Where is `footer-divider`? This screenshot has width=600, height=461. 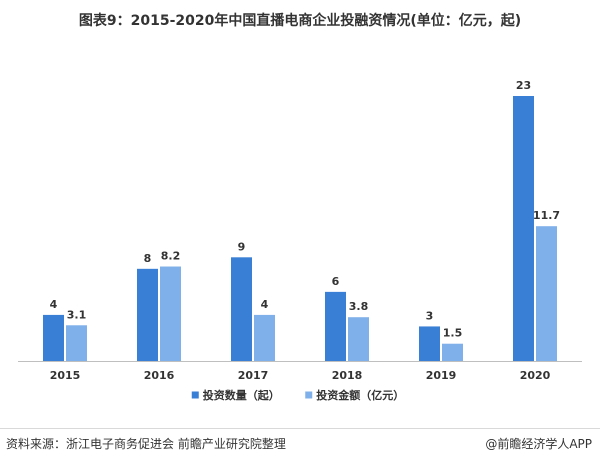 footer-divider is located at coordinates (300, 428).